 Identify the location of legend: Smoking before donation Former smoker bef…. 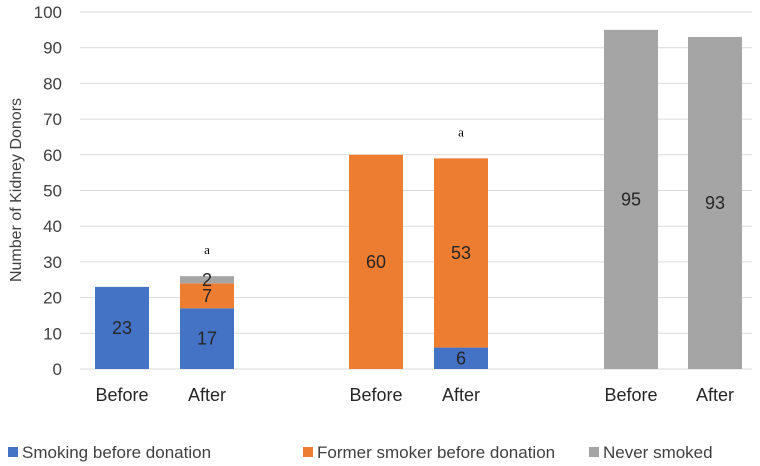
(360, 452).